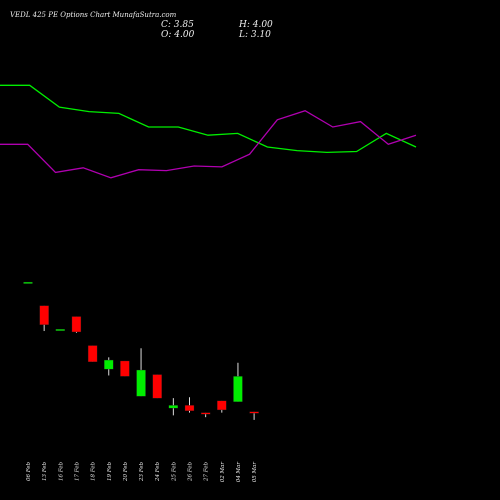 The width and height of the screenshot is (500, 500). Describe the element at coordinates (239, 472) in the screenshot. I see `x-tick-label: 04 Mar` at that location.